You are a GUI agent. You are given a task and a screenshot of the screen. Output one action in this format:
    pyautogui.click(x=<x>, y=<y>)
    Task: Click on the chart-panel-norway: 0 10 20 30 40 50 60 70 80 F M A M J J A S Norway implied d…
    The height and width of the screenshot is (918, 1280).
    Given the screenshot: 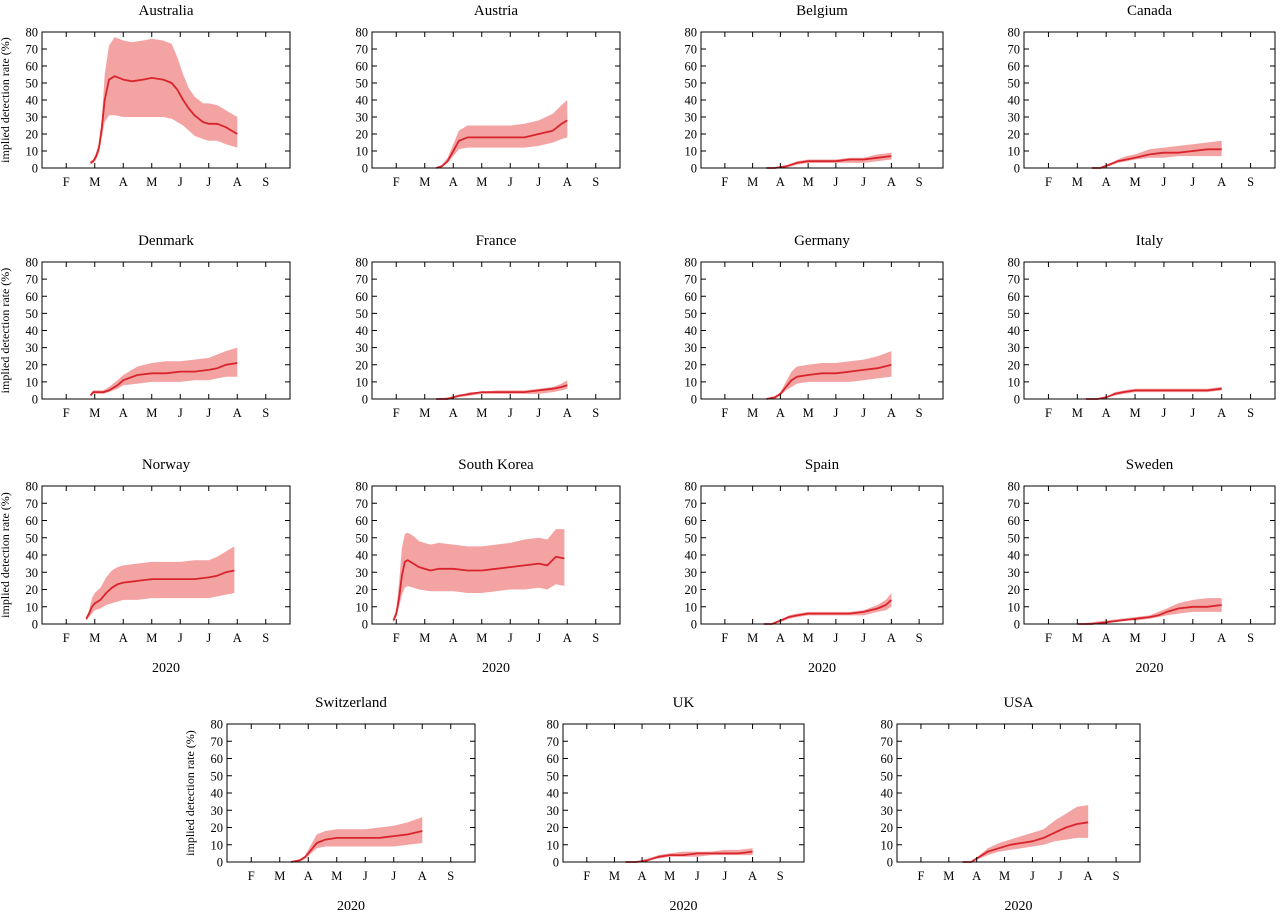 What is the action you would take?
    pyautogui.click(x=145, y=566)
    